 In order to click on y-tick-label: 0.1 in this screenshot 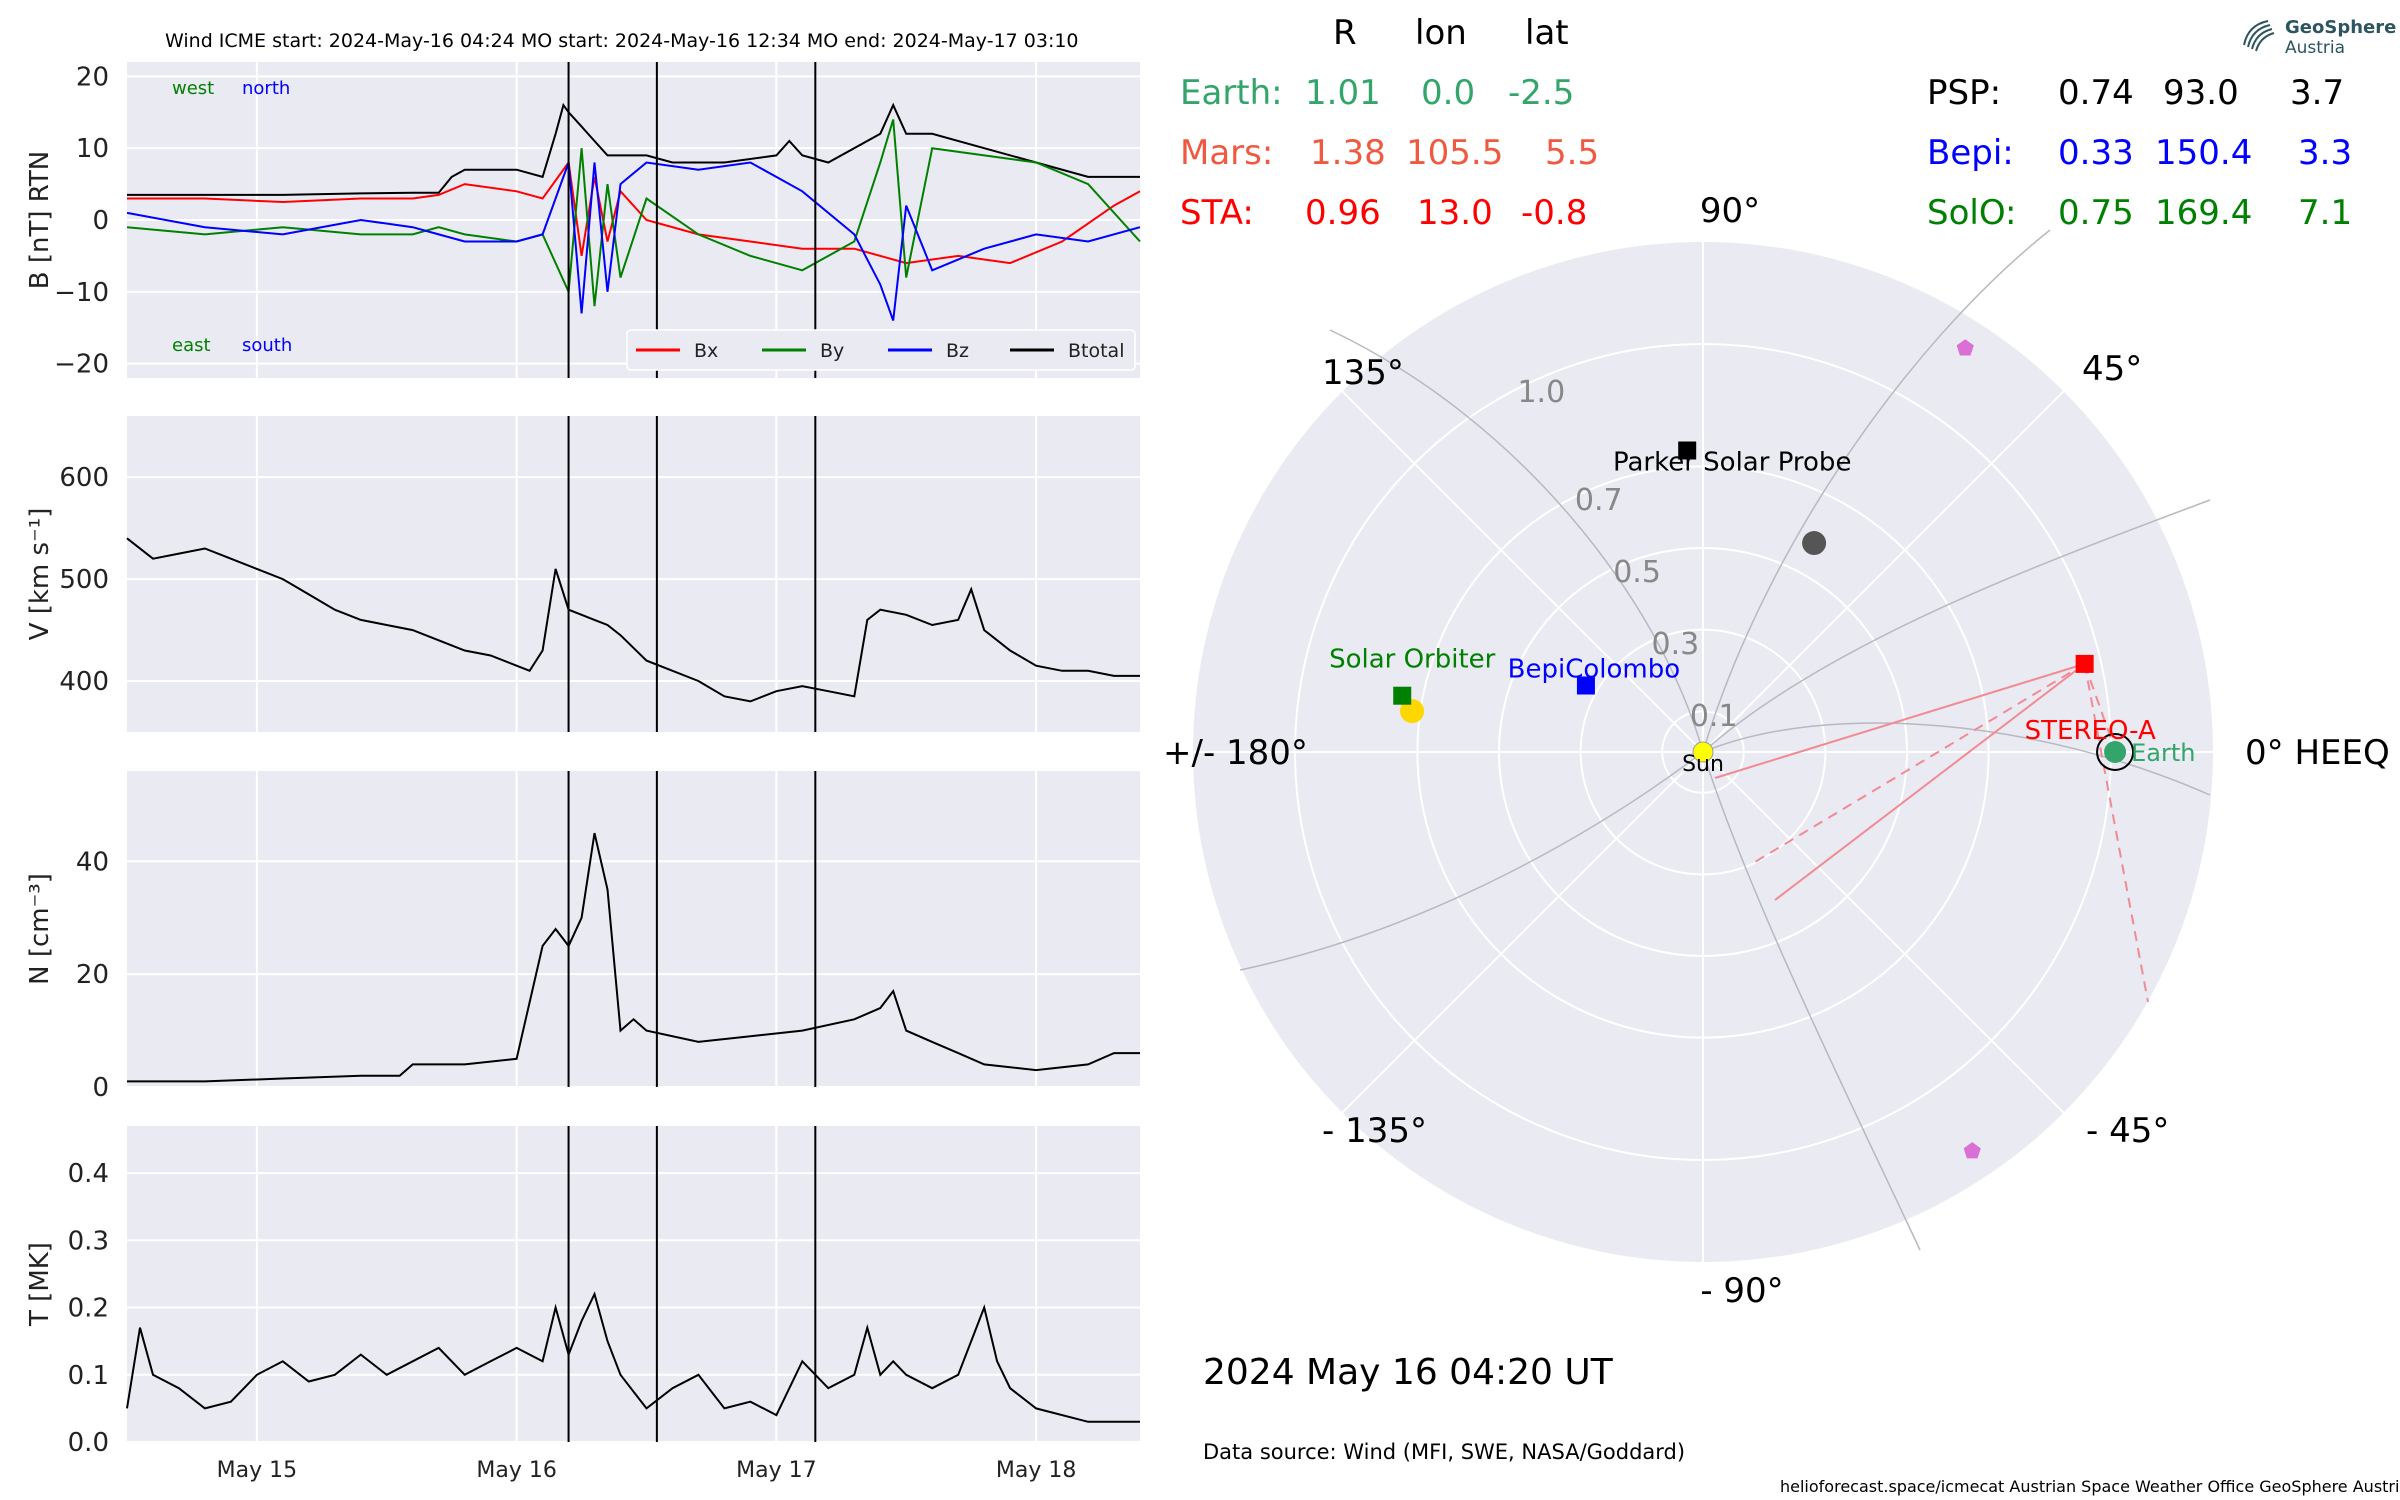, I will do `click(88, 1376)`.